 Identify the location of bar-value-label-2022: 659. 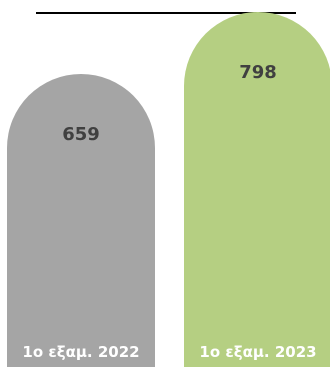
(81, 134).